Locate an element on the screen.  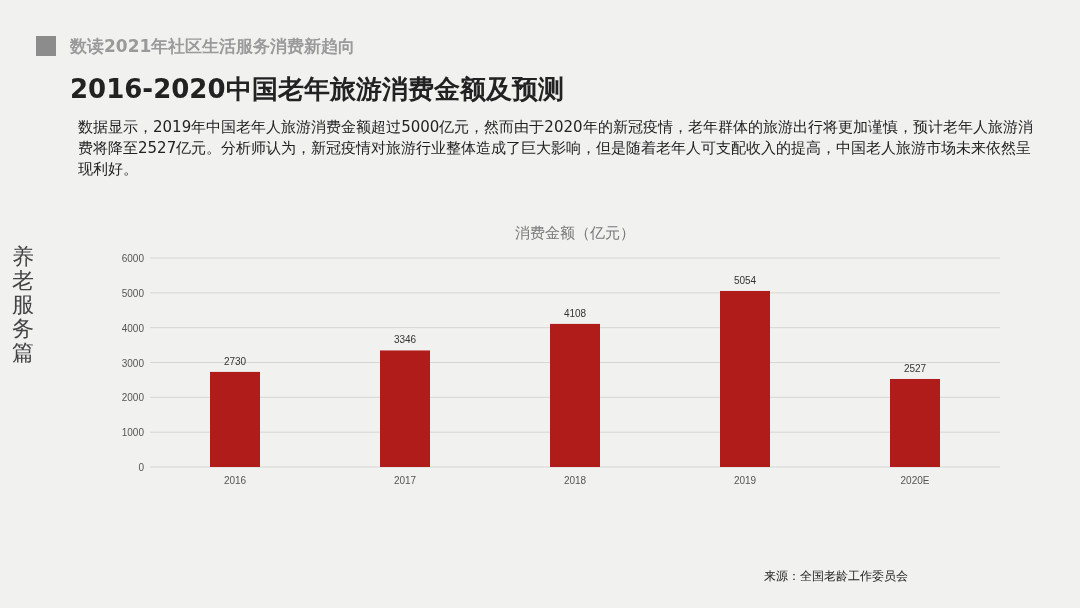
x-tick-label: 2019 is located at coordinates (745, 480).